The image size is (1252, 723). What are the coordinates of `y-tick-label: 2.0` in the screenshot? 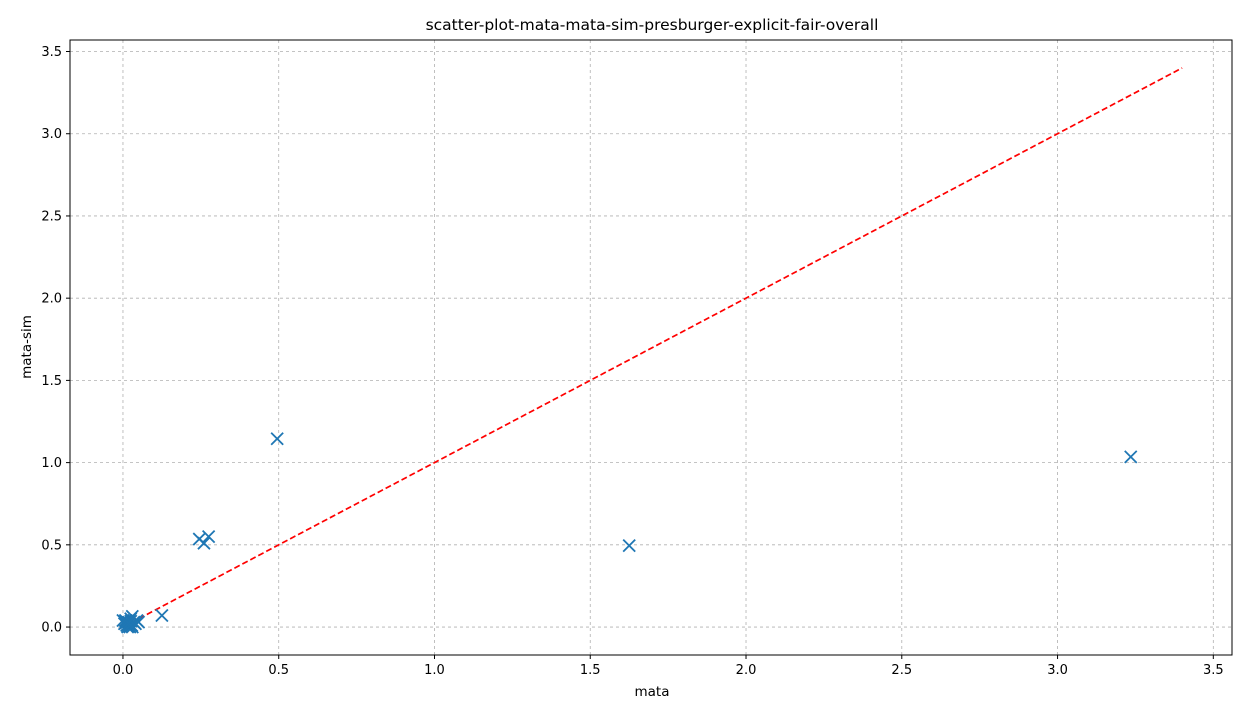 It's located at (51, 299).